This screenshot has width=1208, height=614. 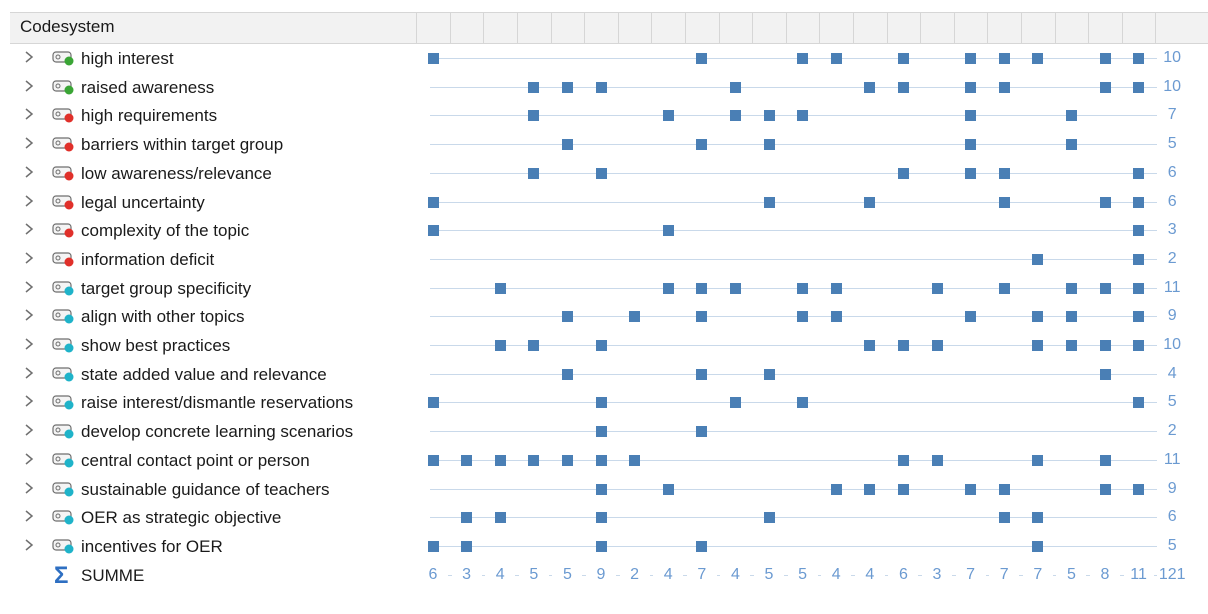 I want to click on code-row: legal uncertainty 6, so click(x=609, y=202).